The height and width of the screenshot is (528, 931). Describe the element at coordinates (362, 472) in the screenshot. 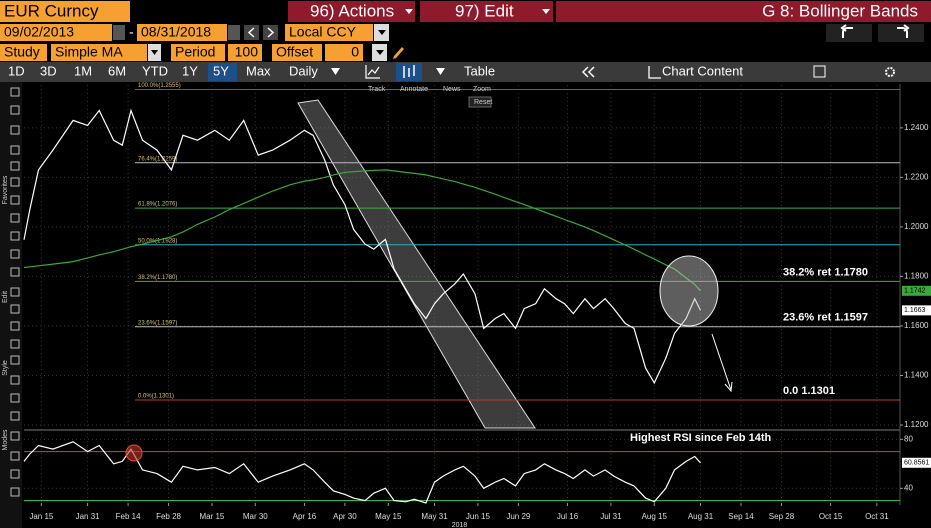

I see `series-line` at that location.